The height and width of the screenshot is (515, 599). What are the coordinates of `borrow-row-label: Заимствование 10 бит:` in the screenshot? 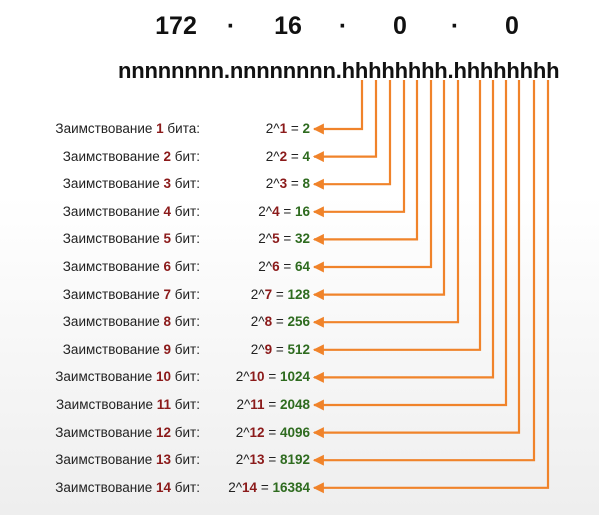 It's located at (100, 376).